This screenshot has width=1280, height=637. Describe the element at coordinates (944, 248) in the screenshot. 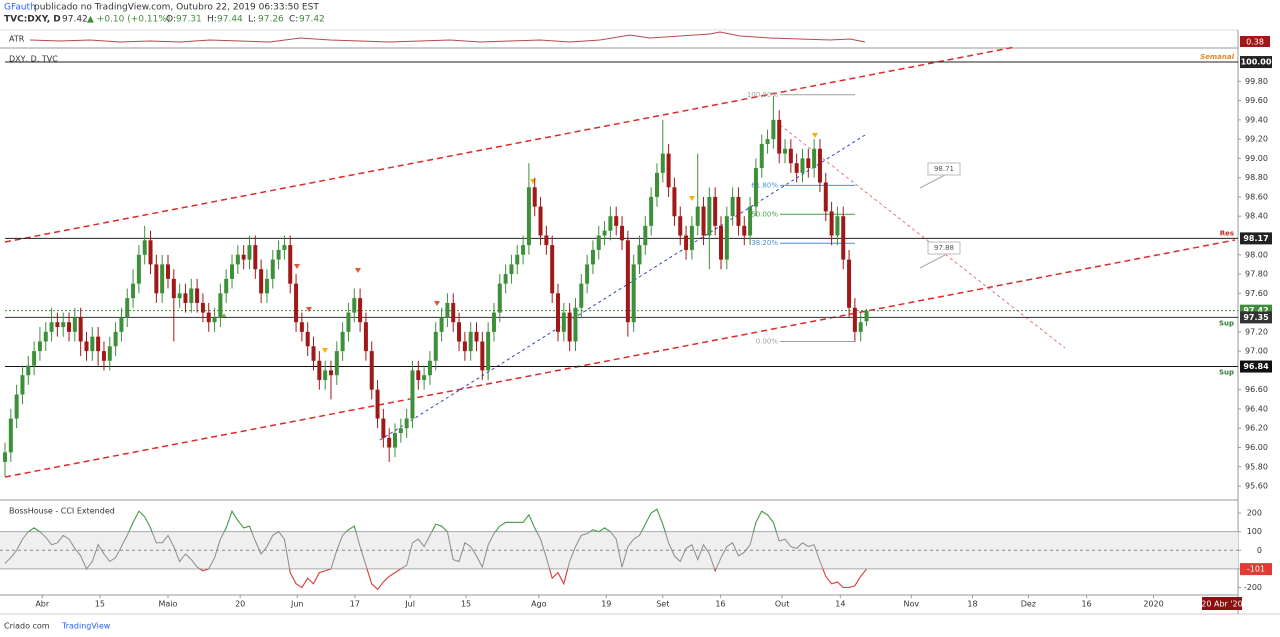

I see `callout-label: 97.88` at that location.